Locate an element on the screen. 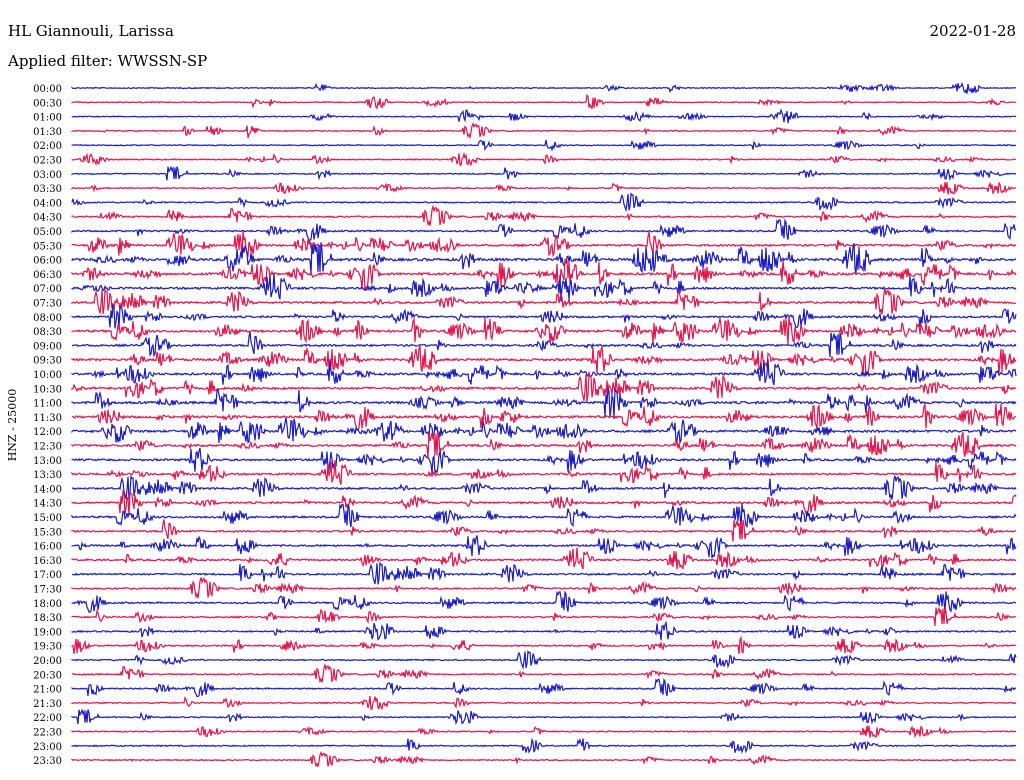 This screenshot has width=1024, height=780. row-label: 23:30 is located at coordinates (47, 761).